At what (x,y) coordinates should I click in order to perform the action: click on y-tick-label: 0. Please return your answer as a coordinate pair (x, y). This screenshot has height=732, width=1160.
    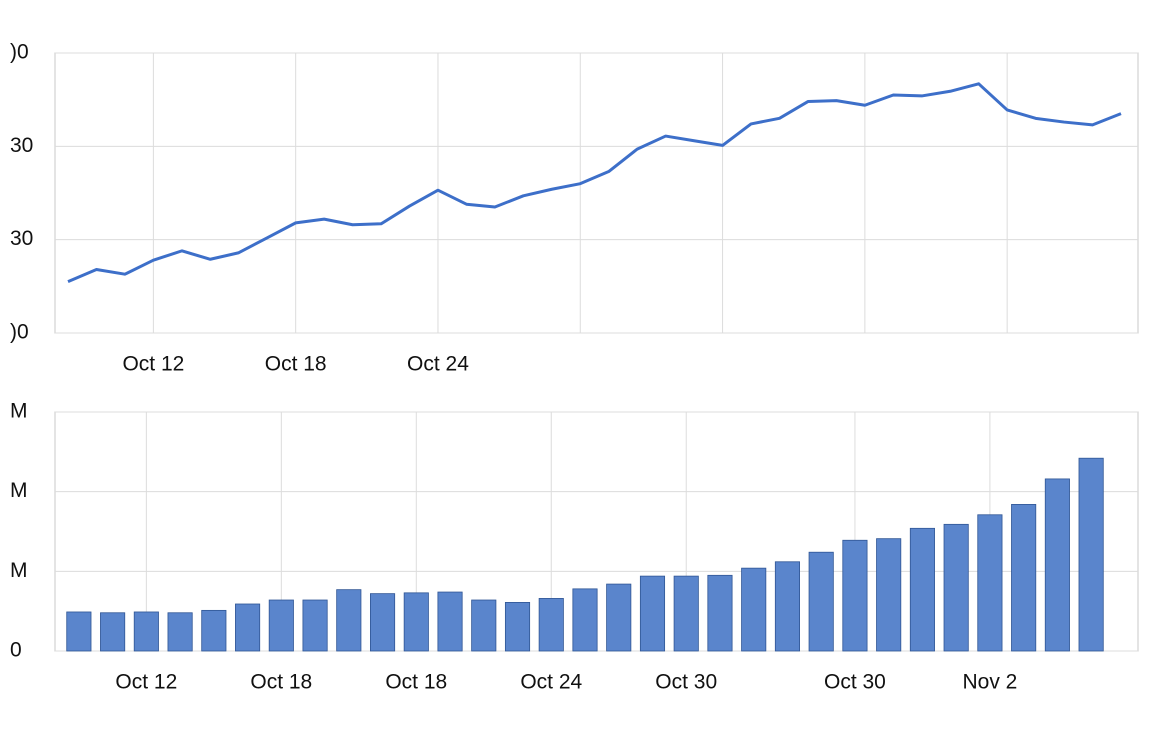
    Looking at the image, I should click on (16, 650).